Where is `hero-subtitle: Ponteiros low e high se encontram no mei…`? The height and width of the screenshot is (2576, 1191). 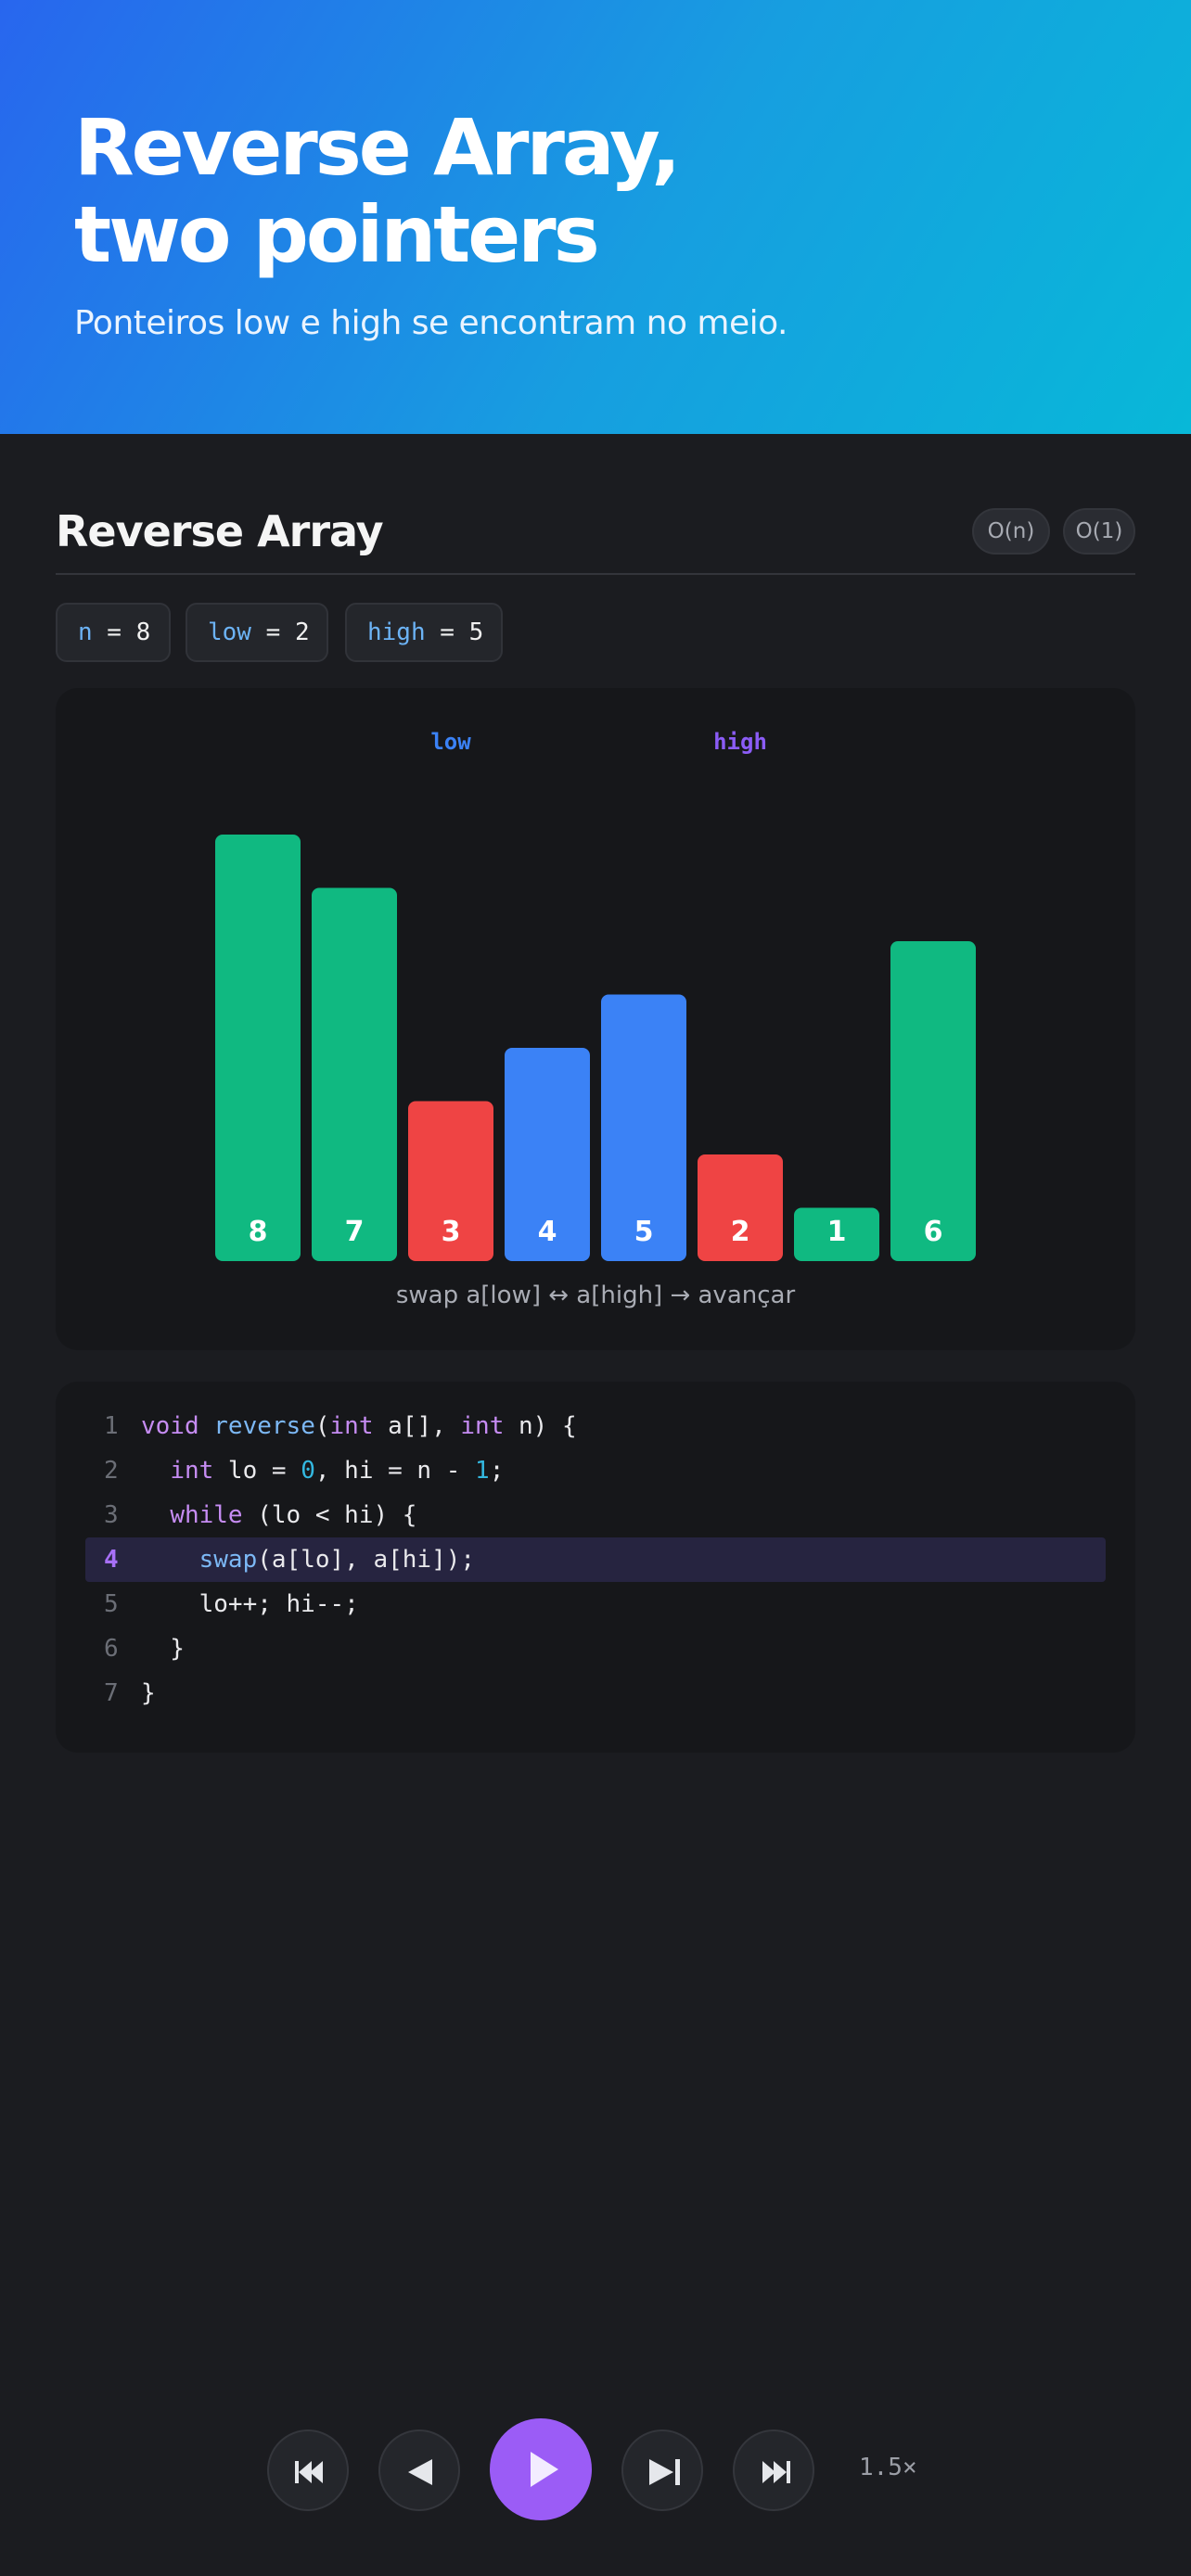
hero-subtitle: Ponteiros low e high se encontram no mei… is located at coordinates (431, 323).